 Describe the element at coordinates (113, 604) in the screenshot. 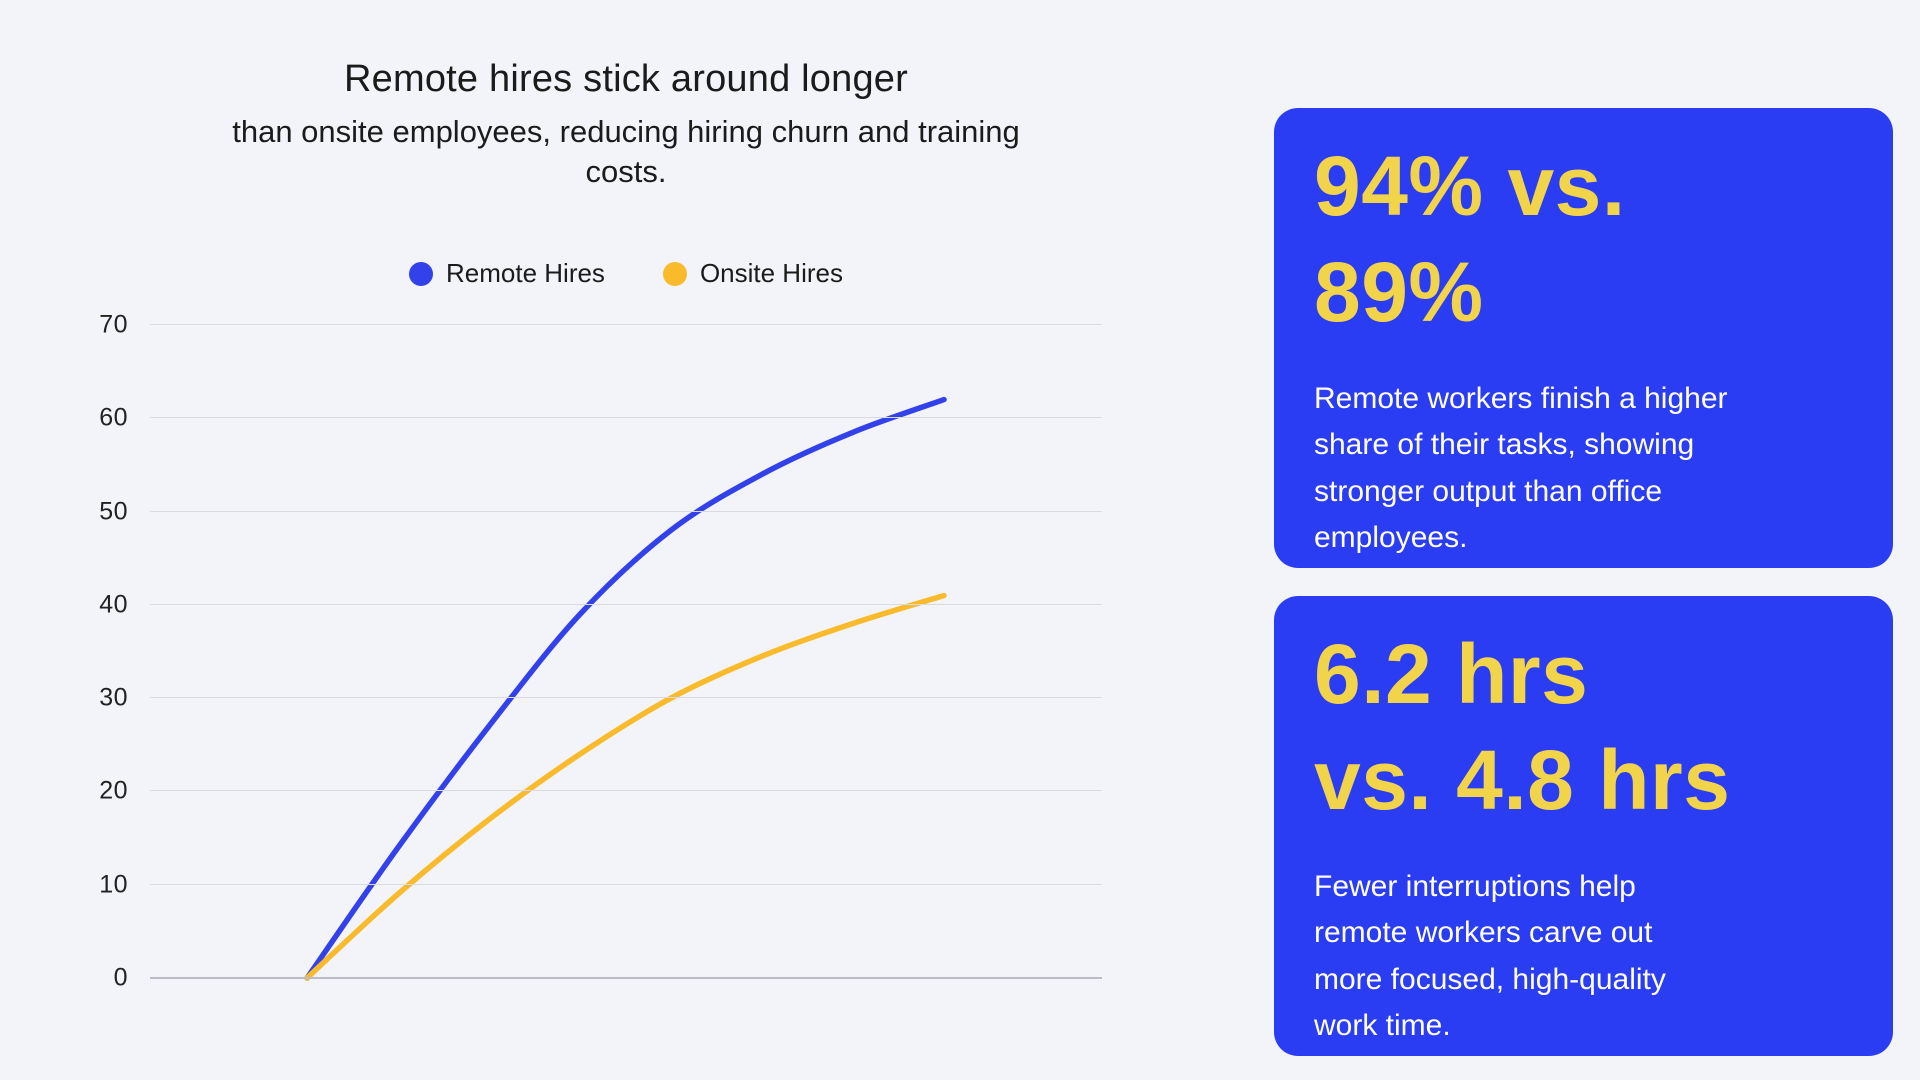

I see `y-tick-label-40: 40` at that location.